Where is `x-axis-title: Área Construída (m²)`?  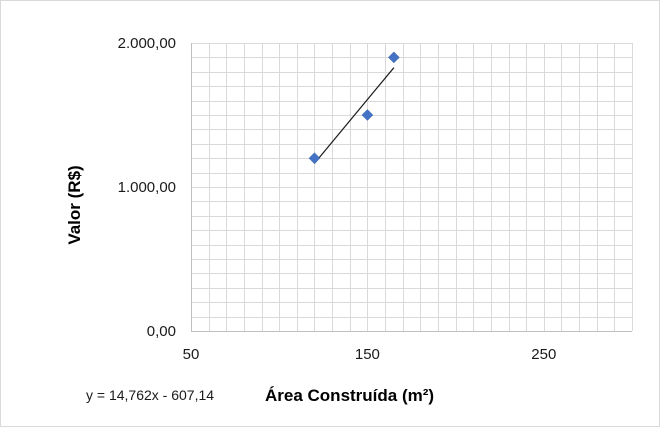
x-axis-title: Área Construída (m²) is located at coordinates (349, 395).